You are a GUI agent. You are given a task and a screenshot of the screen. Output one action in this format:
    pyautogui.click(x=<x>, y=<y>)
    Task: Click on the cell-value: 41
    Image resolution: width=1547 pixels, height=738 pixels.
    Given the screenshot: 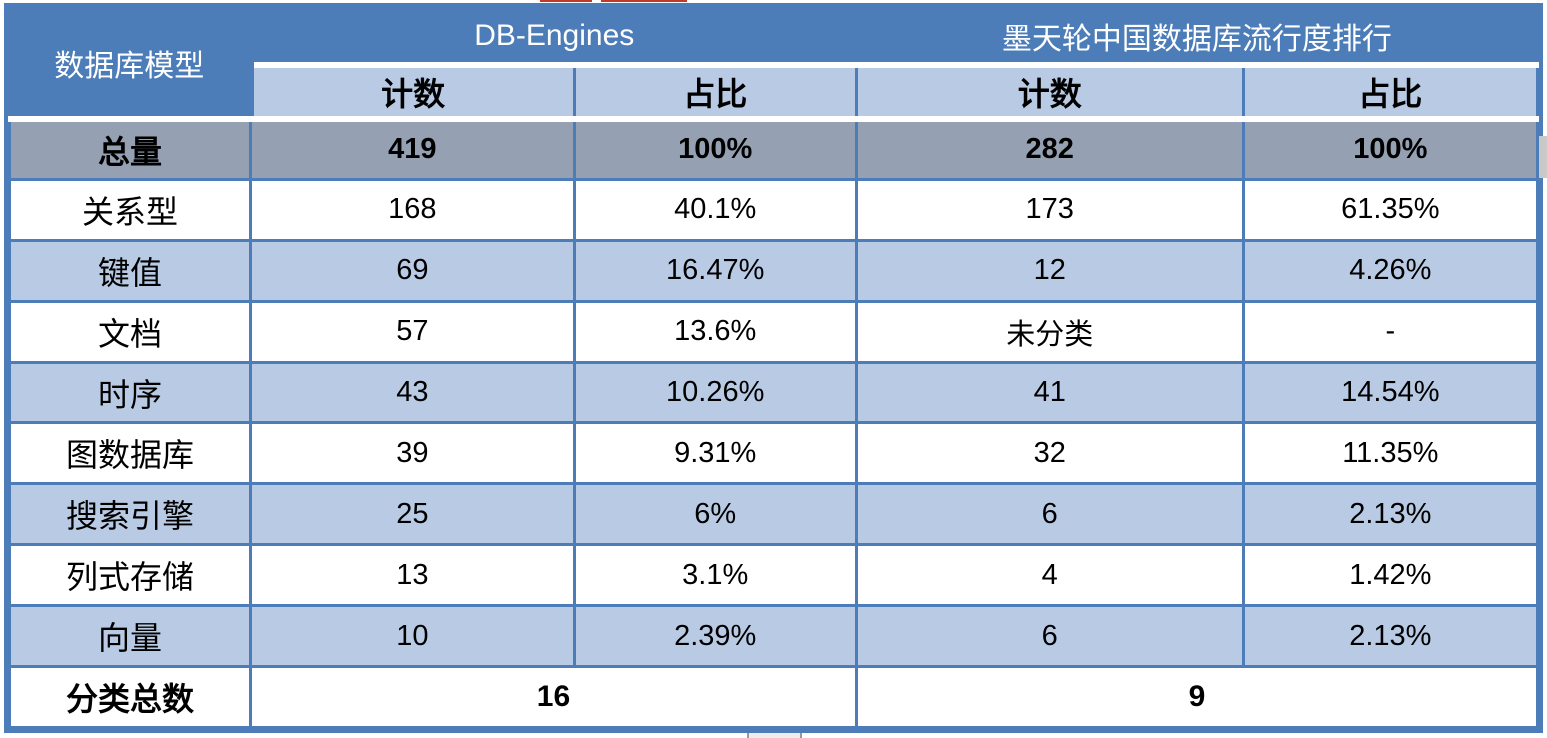 What is the action you would take?
    pyautogui.click(x=1049, y=392)
    